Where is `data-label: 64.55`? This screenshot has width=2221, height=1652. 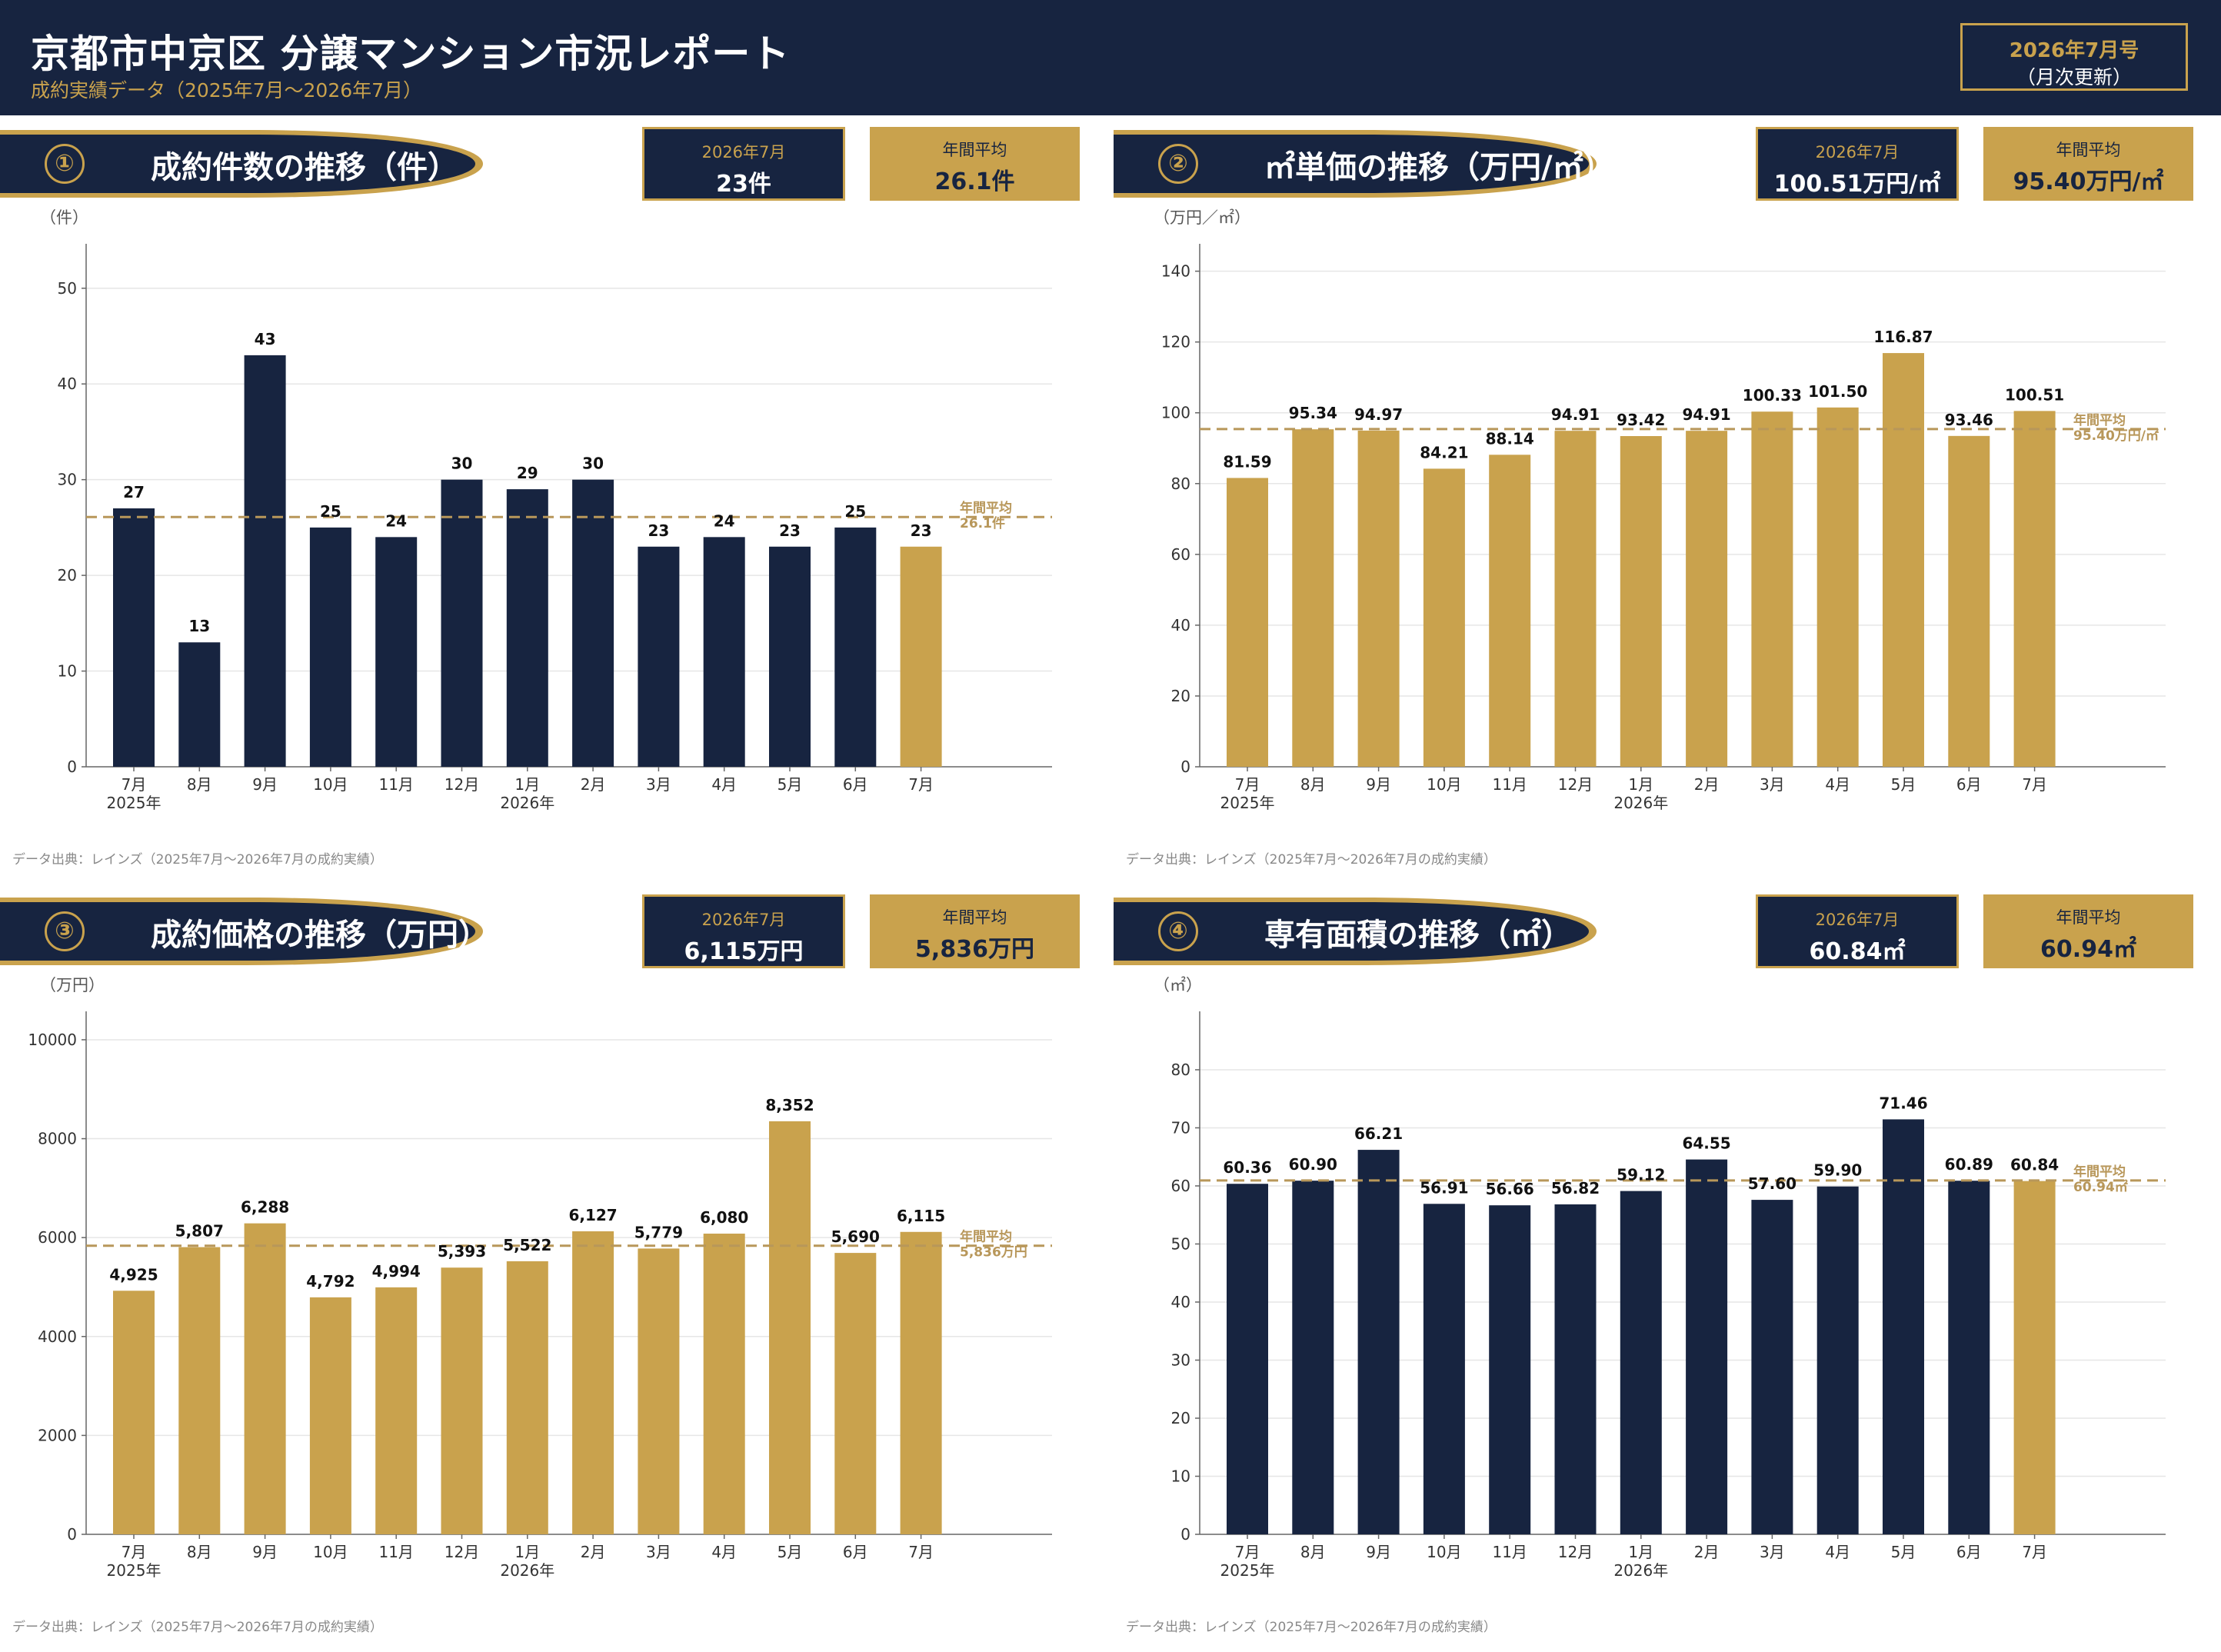 data-label: 64.55 is located at coordinates (1706, 1144).